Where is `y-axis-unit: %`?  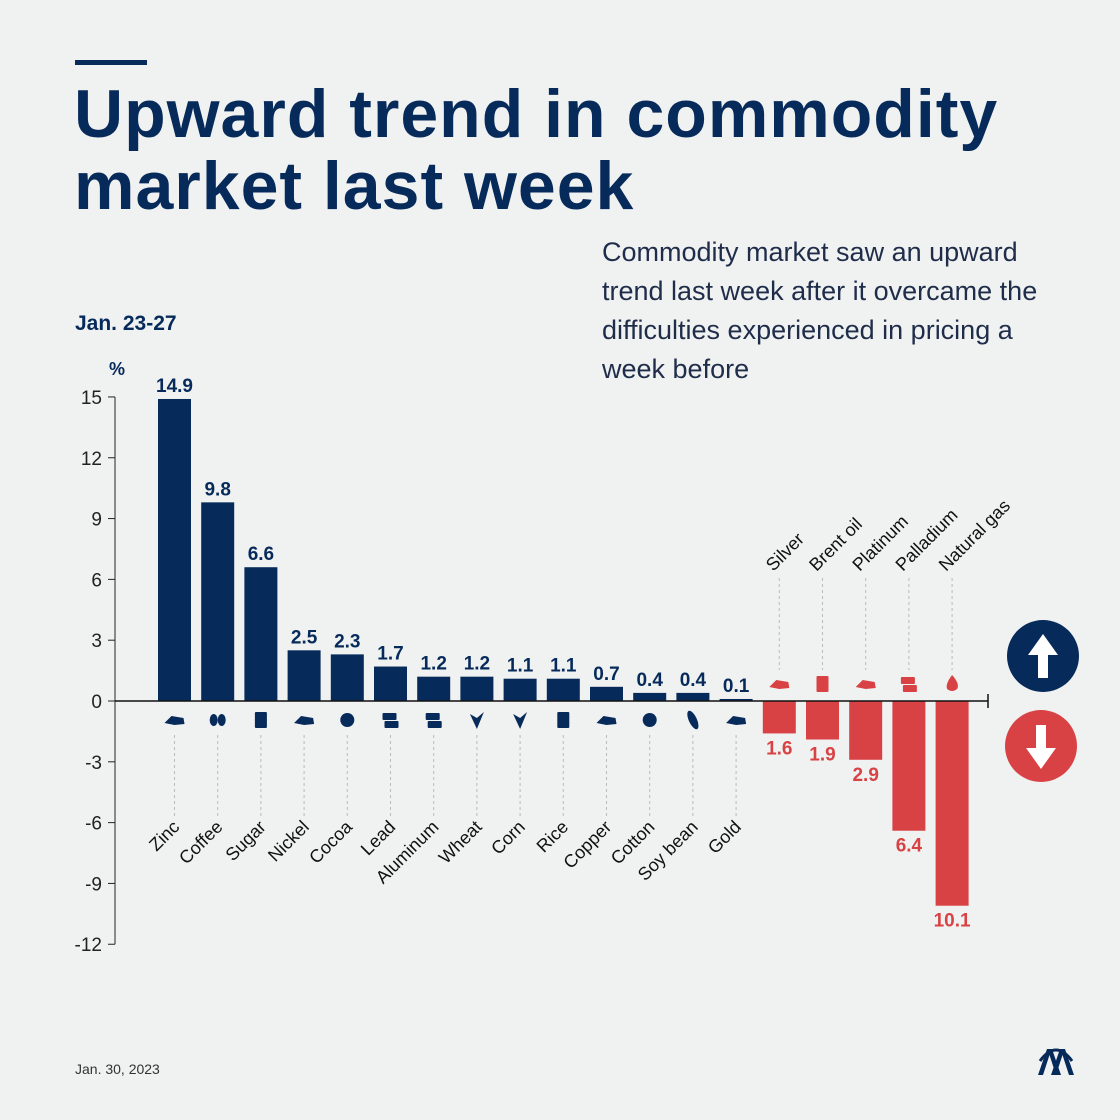 y-axis-unit: % is located at coordinates (117, 369).